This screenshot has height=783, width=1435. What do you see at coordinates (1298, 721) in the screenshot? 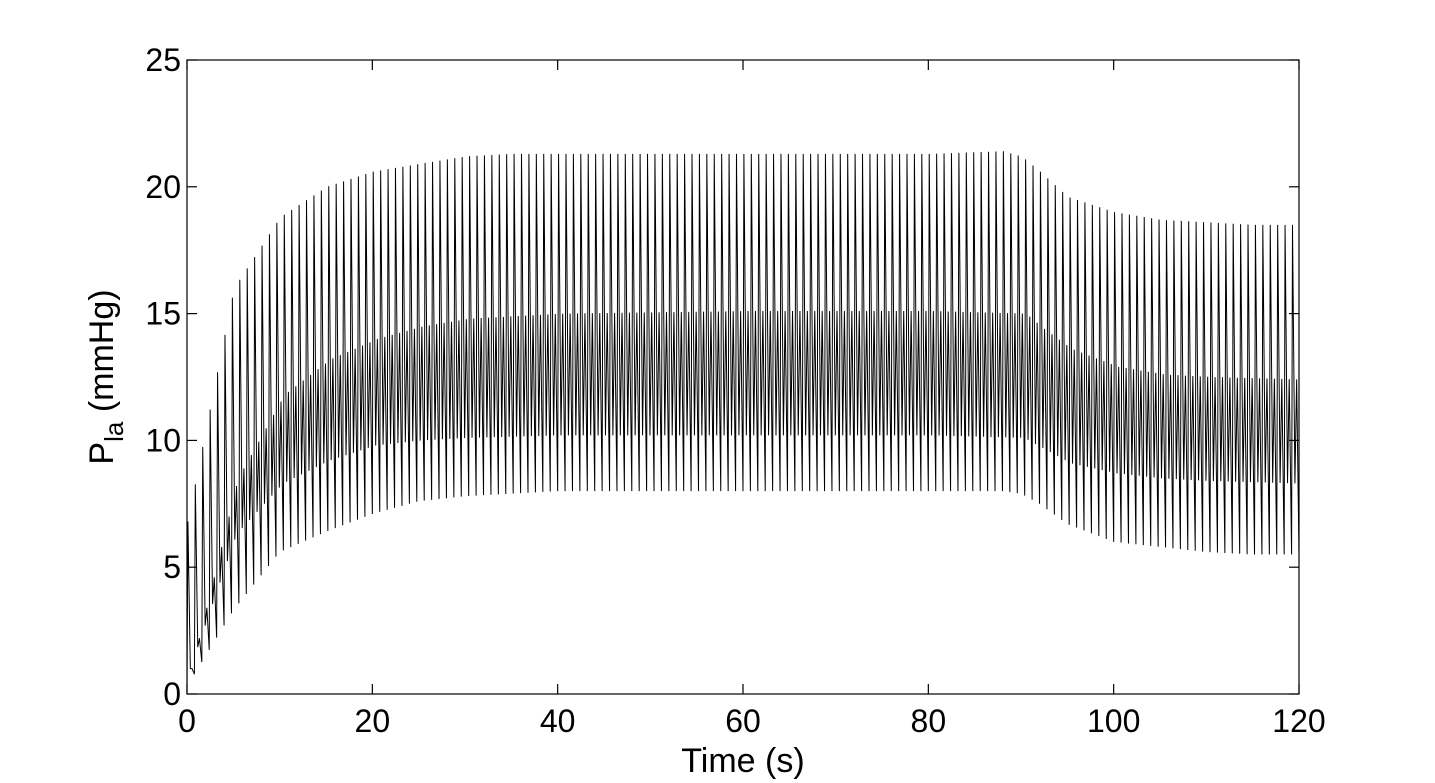
I see `x-tick-label-120: 120` at bounding box center [1298, 721].